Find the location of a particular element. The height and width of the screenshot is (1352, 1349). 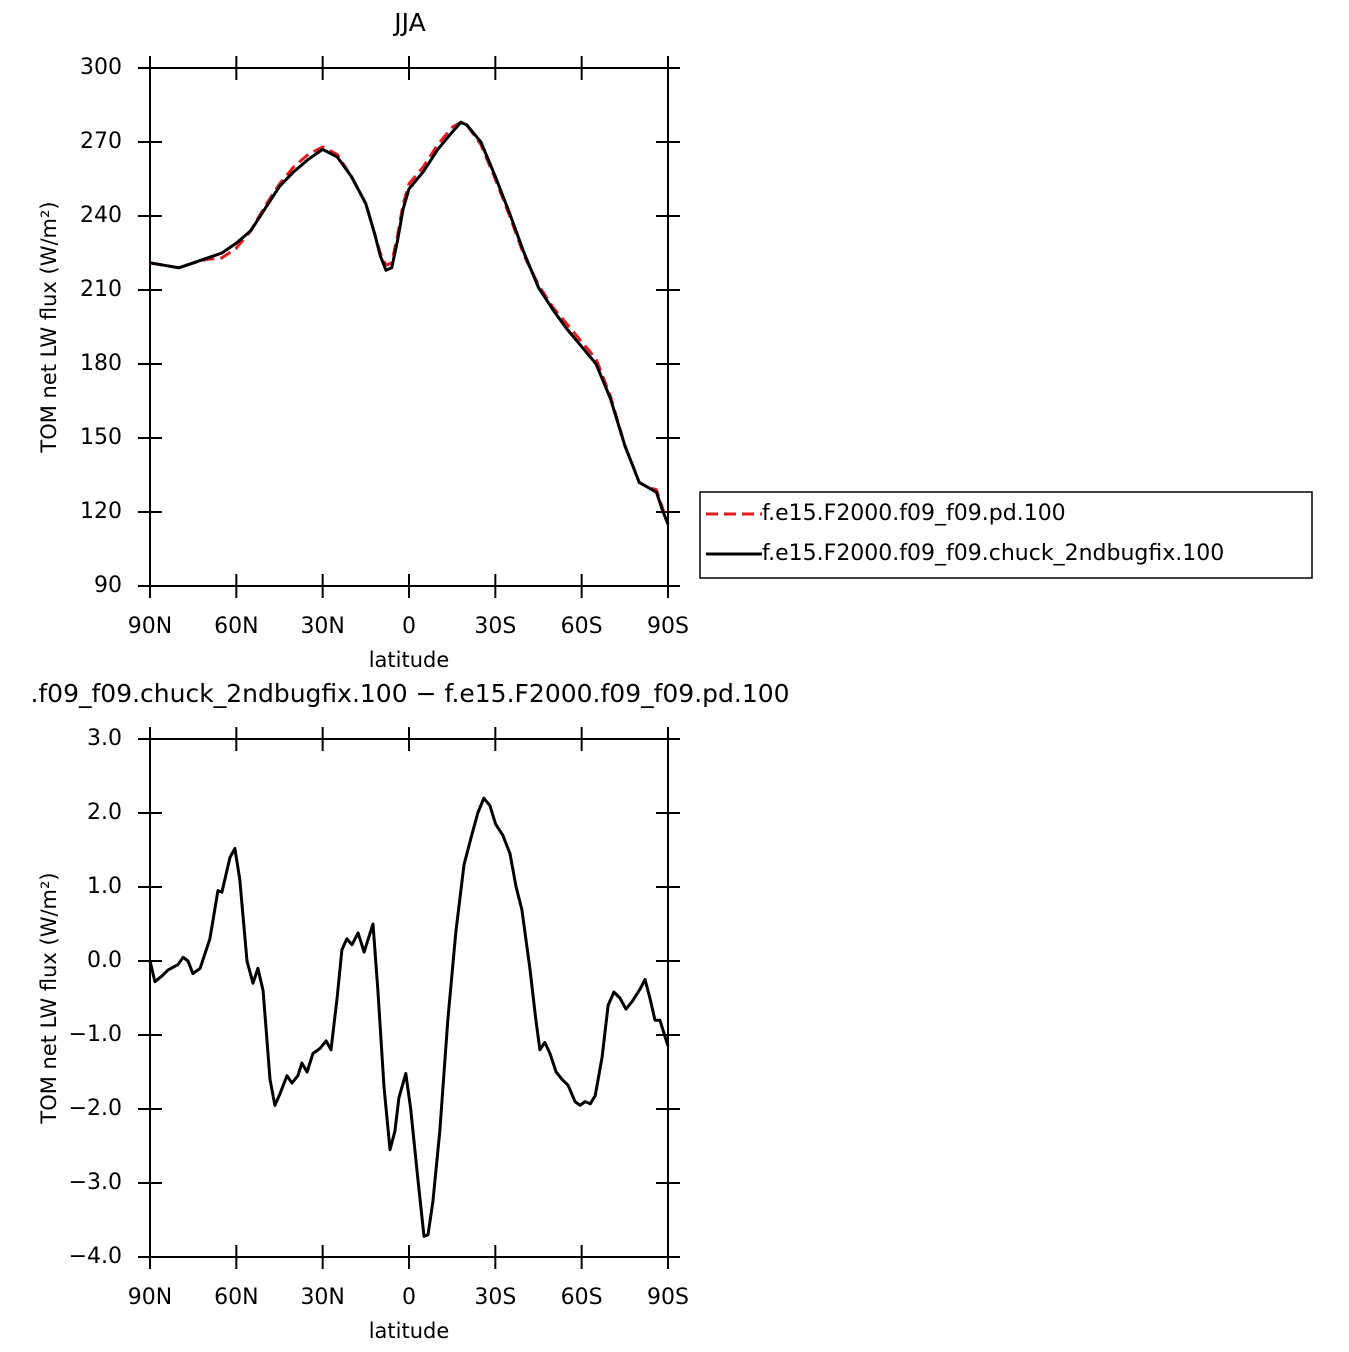

legend-label: f.e15.F2000.f09_f09.chuck_2ndbugfix.100 is located at coordinates (993, 553).